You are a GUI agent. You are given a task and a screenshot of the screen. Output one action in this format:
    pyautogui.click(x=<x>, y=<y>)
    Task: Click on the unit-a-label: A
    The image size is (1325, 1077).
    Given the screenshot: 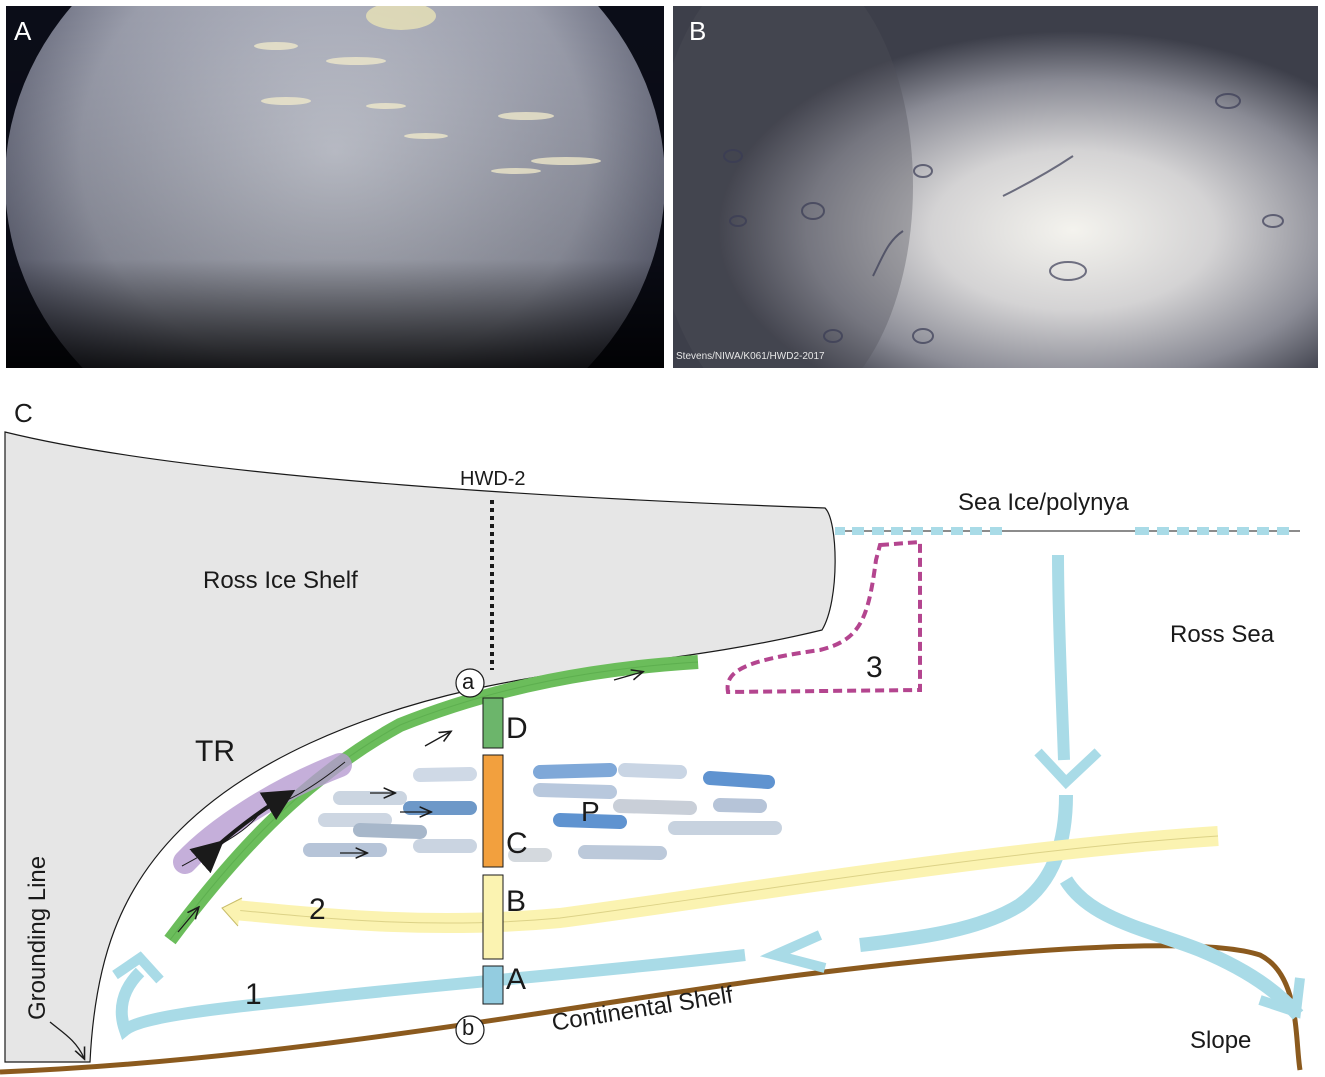 What is the action you would take?
    pyautogui.click(x=516, y=979)
    